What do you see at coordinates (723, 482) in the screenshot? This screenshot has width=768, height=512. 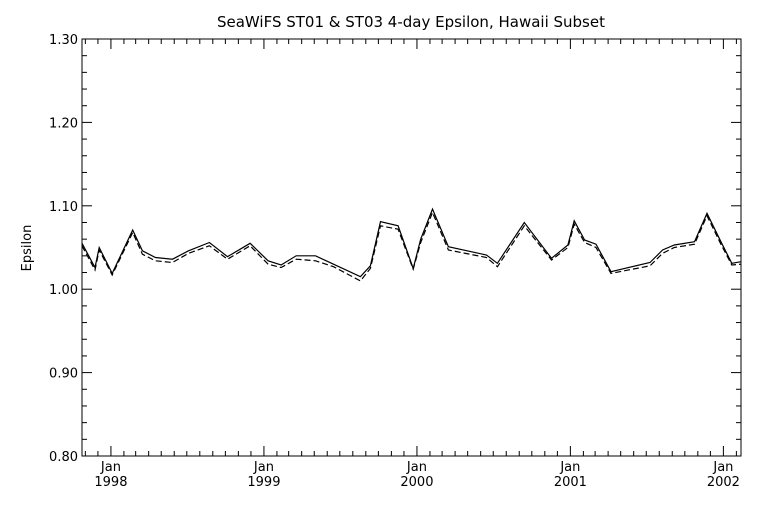 I see `x-tick-year-label: 2002` at bounding box center [723, 482].